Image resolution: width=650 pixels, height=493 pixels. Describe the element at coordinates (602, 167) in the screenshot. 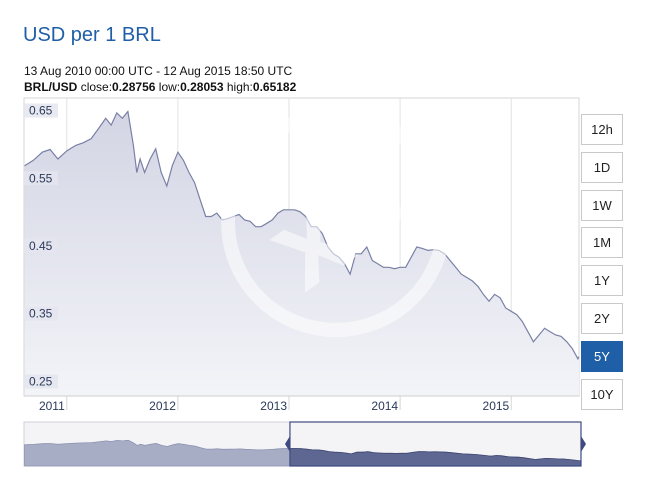

I see `range-button-1d: 1D` at that location.